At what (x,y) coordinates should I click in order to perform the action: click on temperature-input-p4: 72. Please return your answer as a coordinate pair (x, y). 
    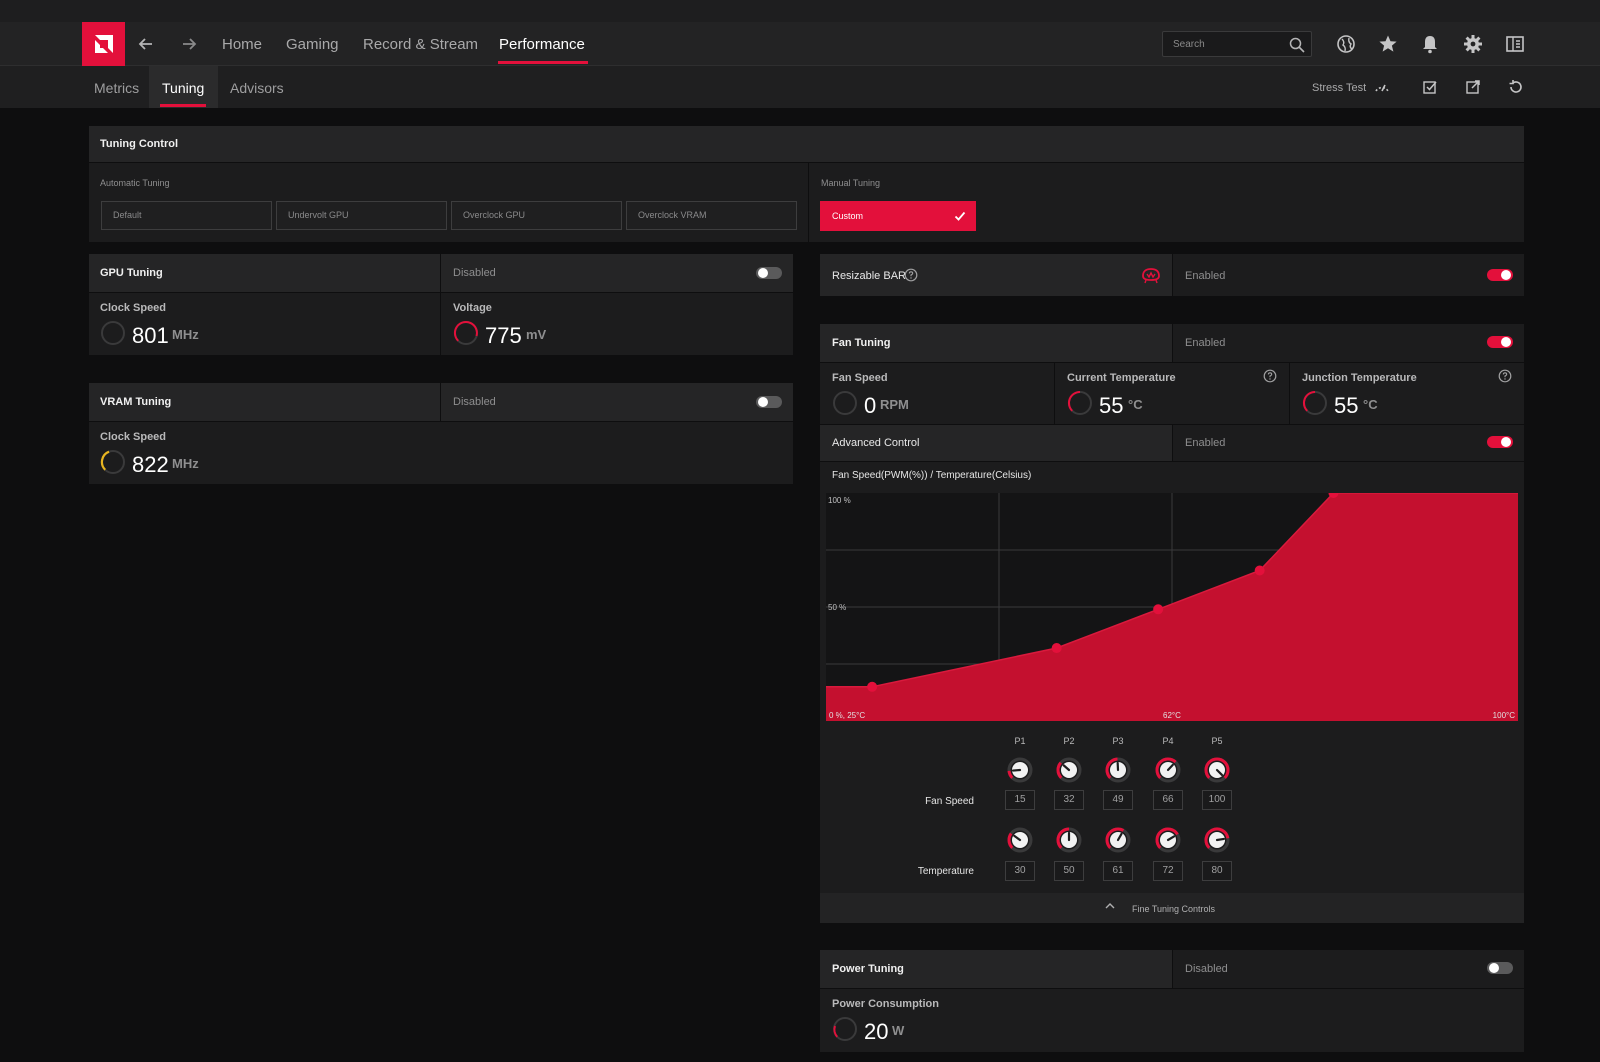
    Looking at the image, I should click on (1168, 871).